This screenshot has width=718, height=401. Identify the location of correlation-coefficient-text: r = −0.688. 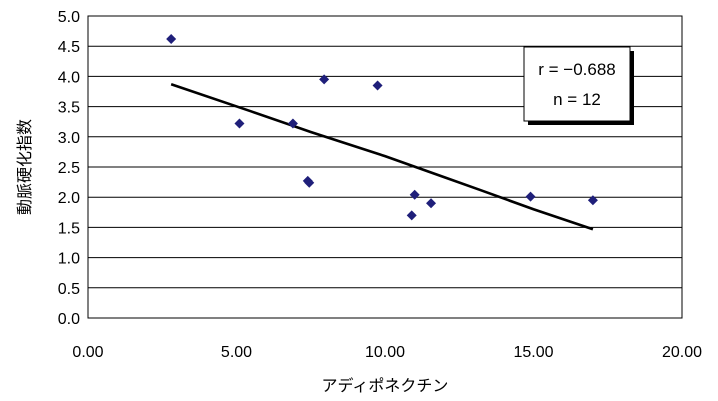
(577, 69).